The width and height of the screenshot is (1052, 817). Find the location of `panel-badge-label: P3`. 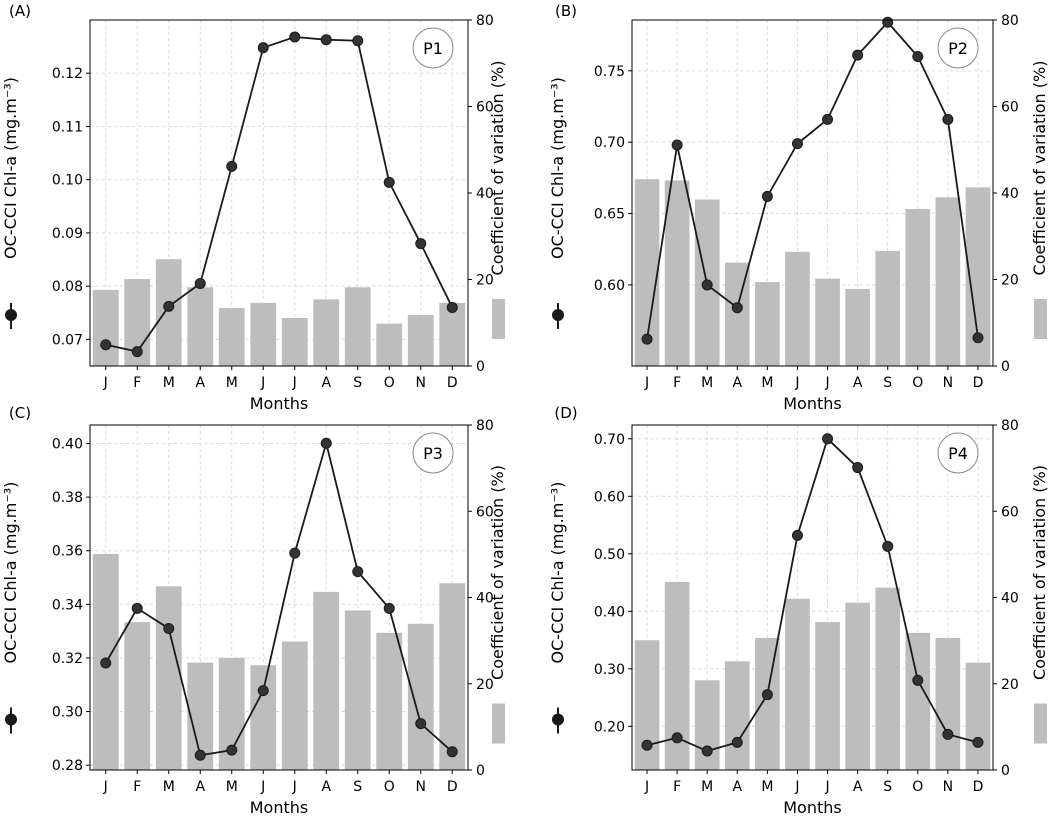

panel-badge-label: P3 is located at coordinates (433, 453).